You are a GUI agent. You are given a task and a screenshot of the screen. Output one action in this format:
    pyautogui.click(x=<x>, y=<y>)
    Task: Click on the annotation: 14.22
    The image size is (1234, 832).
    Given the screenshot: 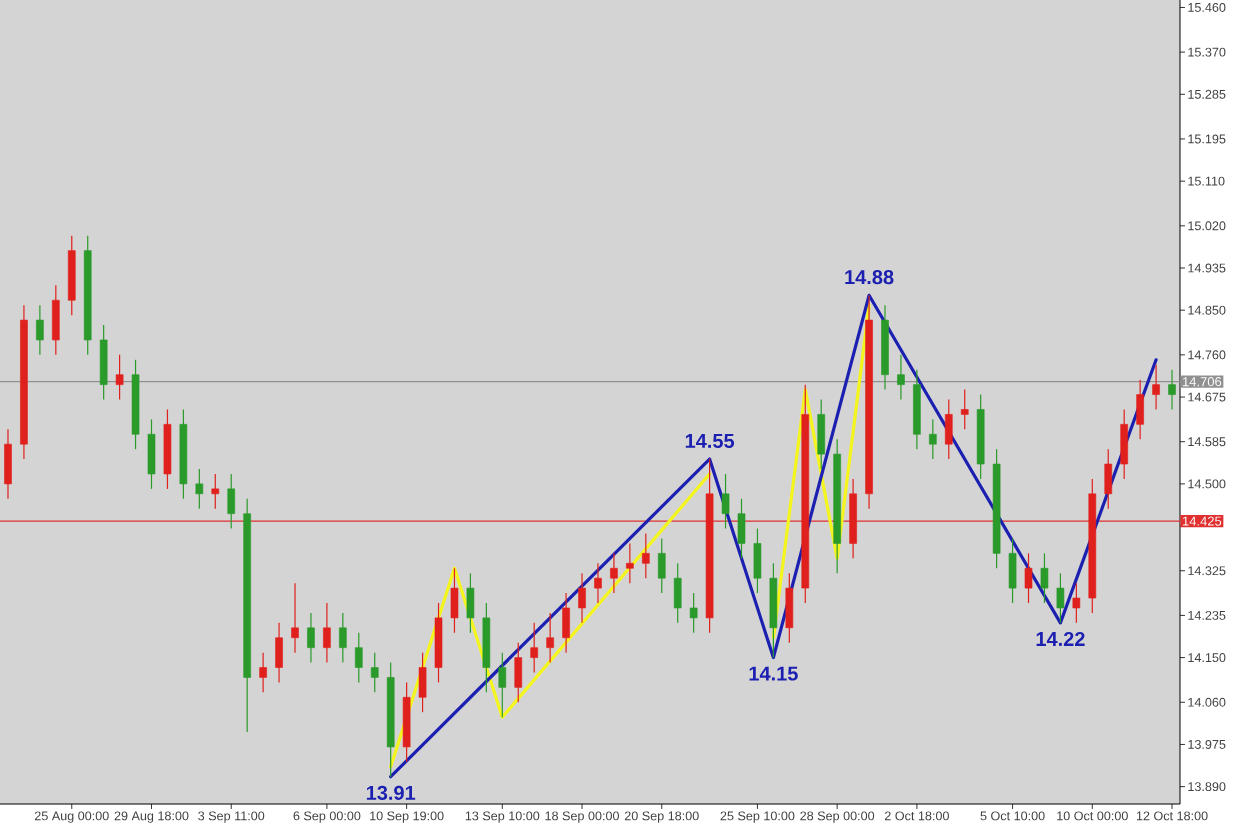 What is the action you would take?
    pyautogui.click(x=1060, y=638)
    